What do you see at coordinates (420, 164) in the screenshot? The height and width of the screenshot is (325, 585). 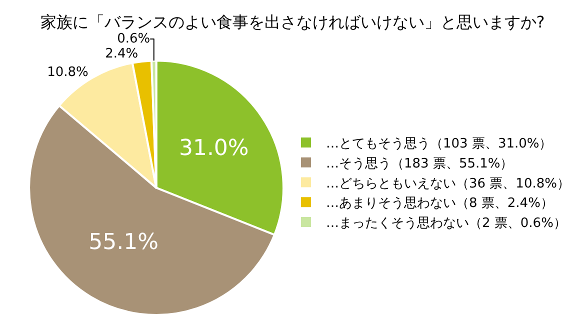 I see `legend-label: …そう思う（183 票、55.1%）` at bounding box center [420, 164].